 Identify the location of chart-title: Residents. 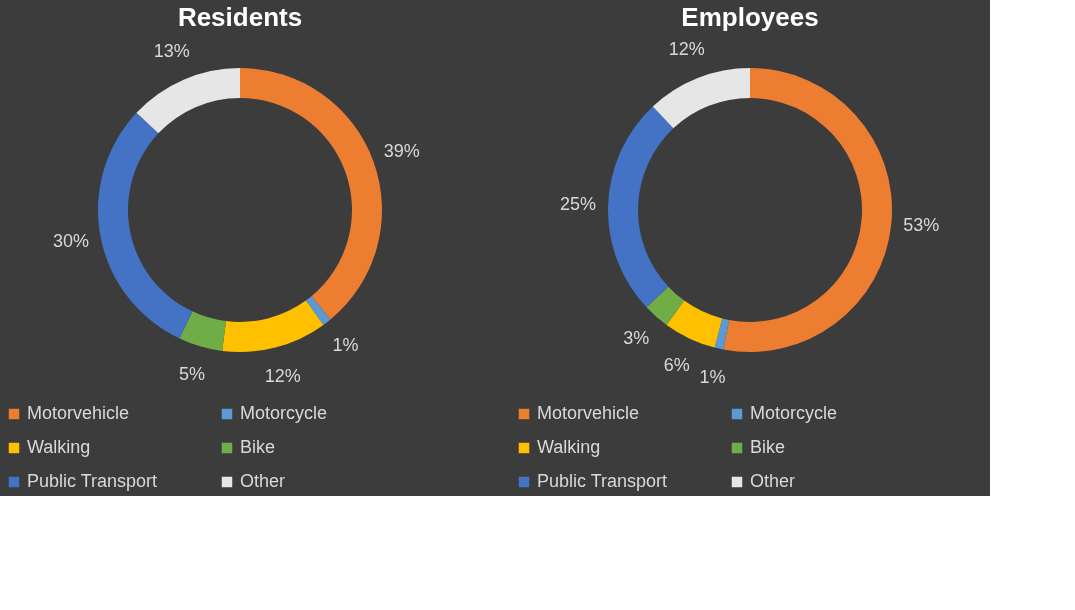
(240, 17).